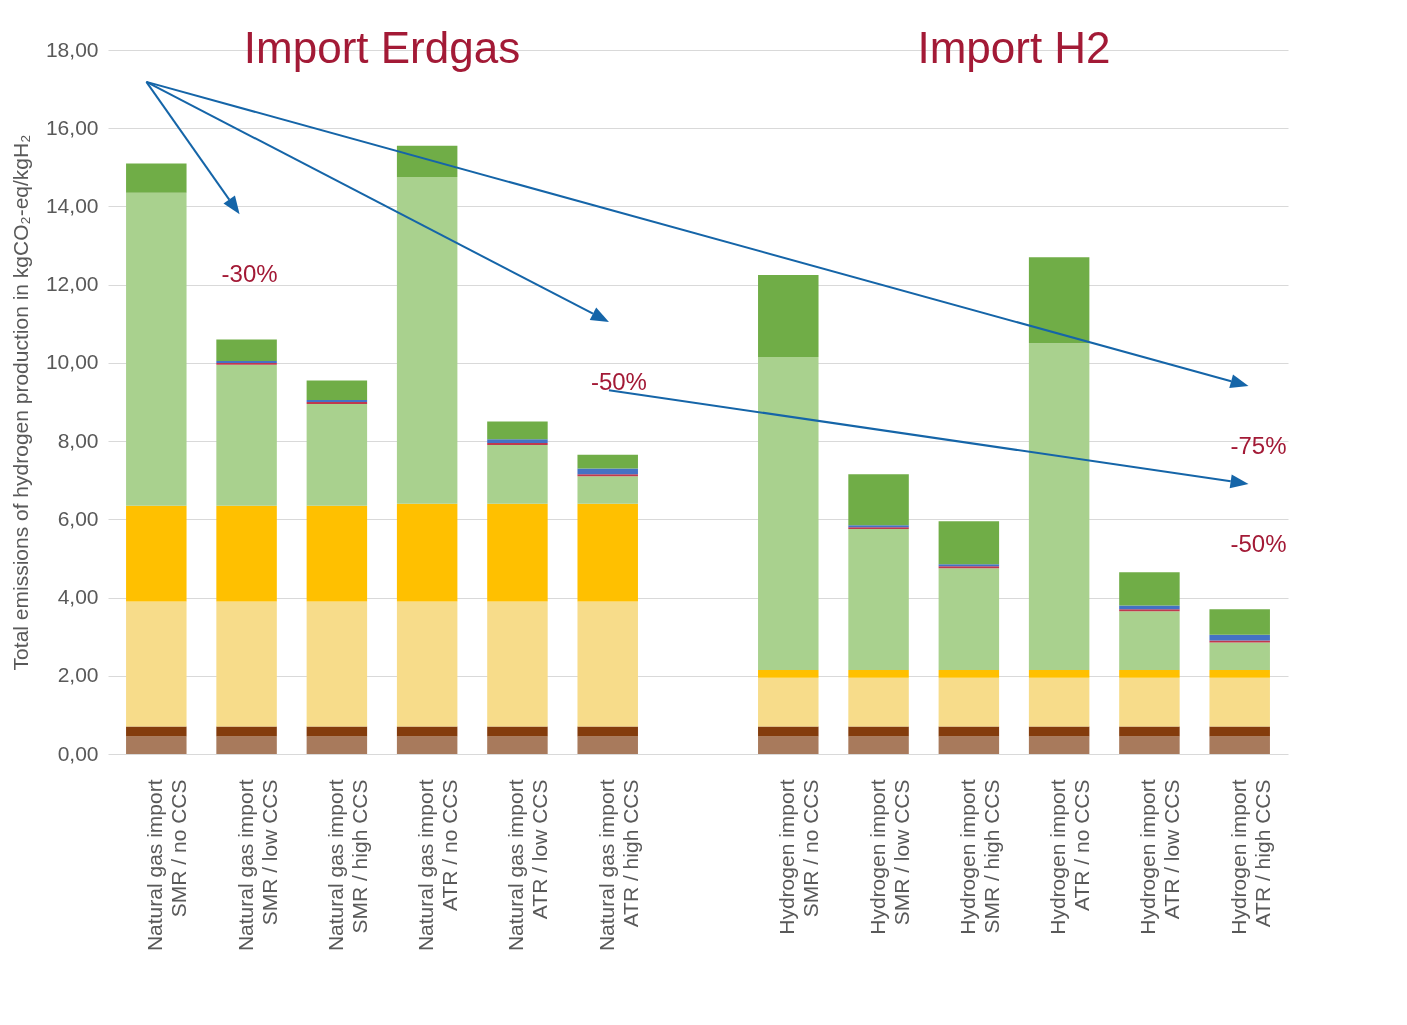  Describe the element at coordinates (382, 47) in the screenshot. I see `annotation: Import Erdgas` at that location.